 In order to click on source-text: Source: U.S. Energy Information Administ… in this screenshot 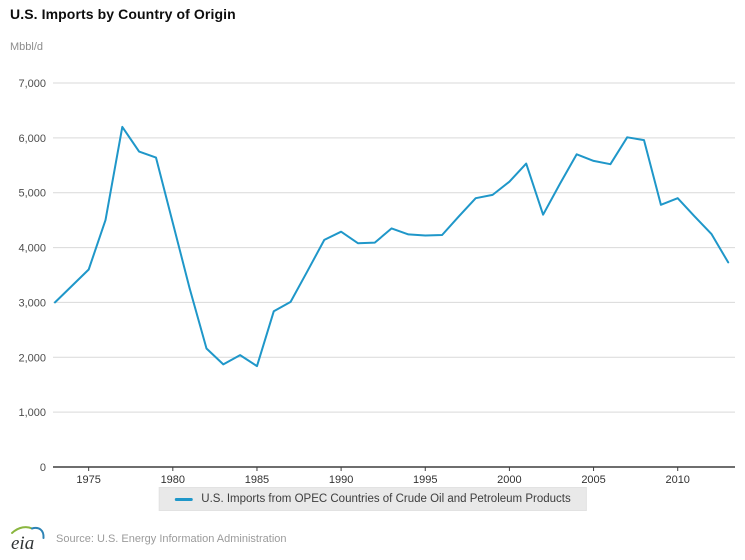, I will do `click(171, 539)`.